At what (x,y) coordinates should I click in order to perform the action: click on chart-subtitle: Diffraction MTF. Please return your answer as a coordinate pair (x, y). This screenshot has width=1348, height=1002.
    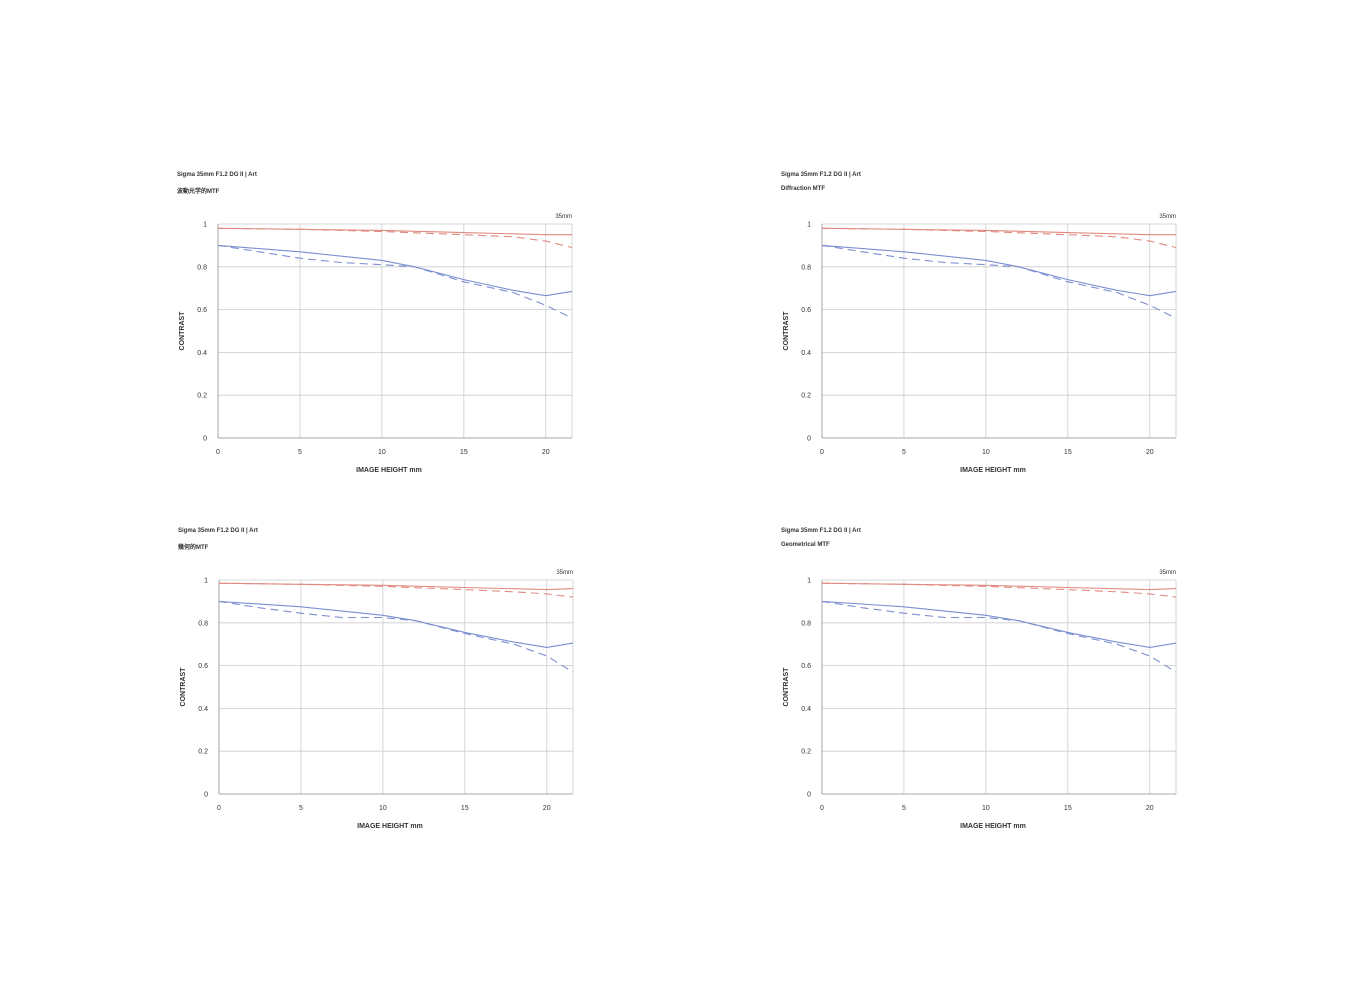
    Looking at the image, I should click on (803, 189).